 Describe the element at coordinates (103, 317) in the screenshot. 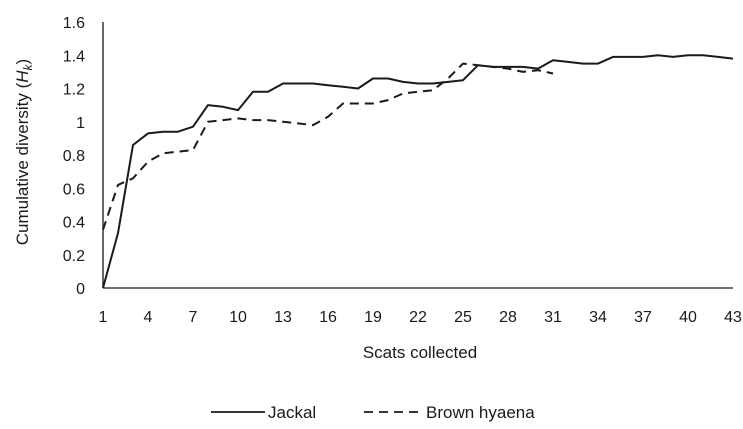

I see `x-tick-label: 1` at that location.